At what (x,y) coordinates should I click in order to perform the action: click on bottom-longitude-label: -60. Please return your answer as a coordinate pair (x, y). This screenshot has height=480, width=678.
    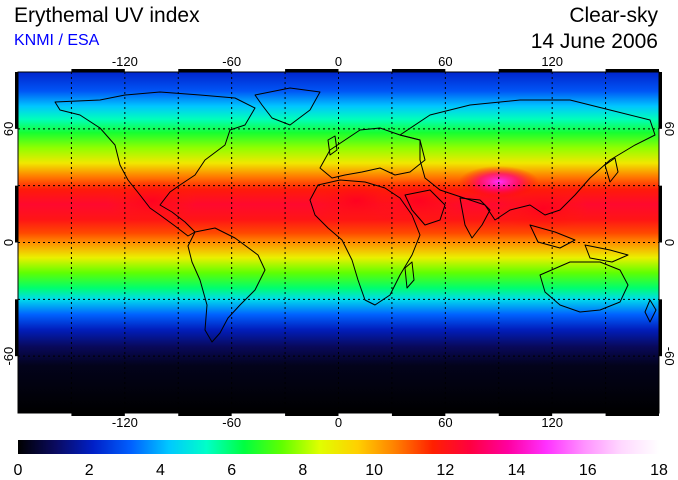
    Looking at the image, I should click on (231, 422).